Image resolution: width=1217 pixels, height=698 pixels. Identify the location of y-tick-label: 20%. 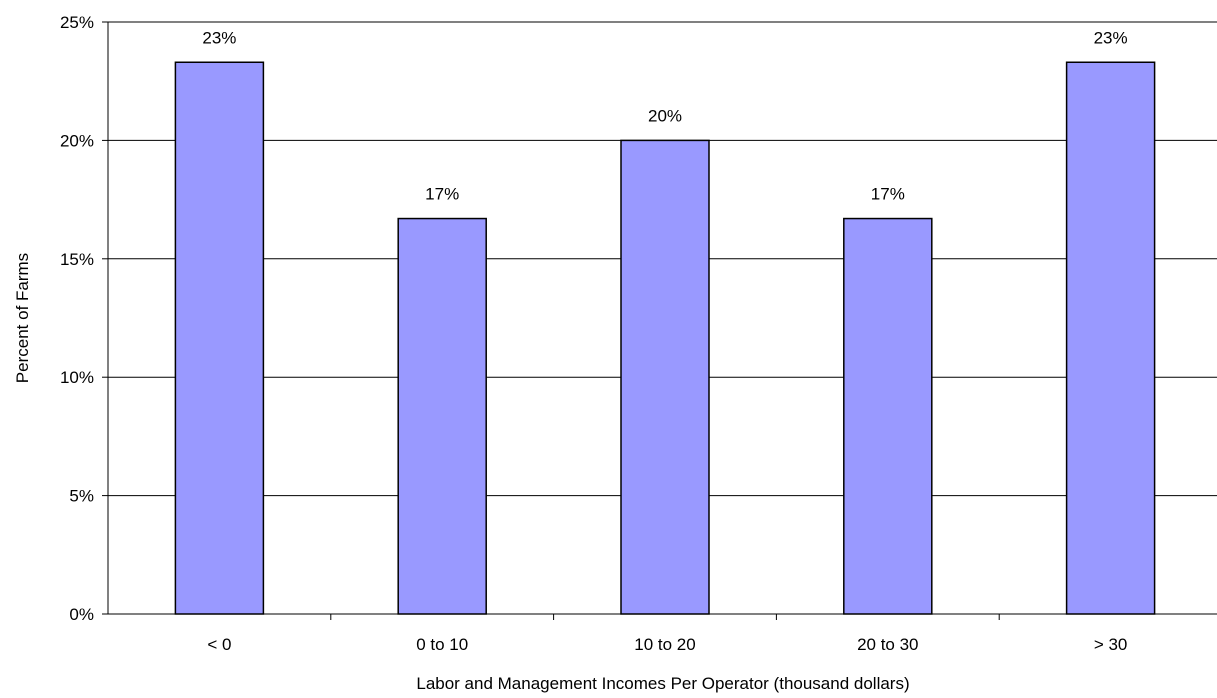
(77, 140).